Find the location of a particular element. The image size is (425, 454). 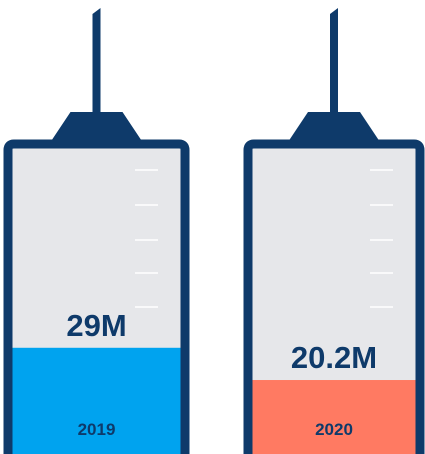

category-label: 2019 is located at coordinates (97, 429).